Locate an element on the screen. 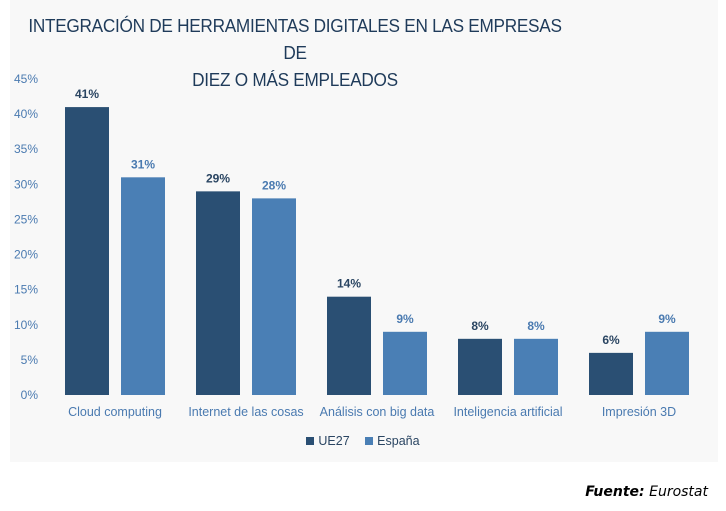 This screenshot has height=511, width=726. x-tick-label: Cloud computing is located at coordinates (115, 412).